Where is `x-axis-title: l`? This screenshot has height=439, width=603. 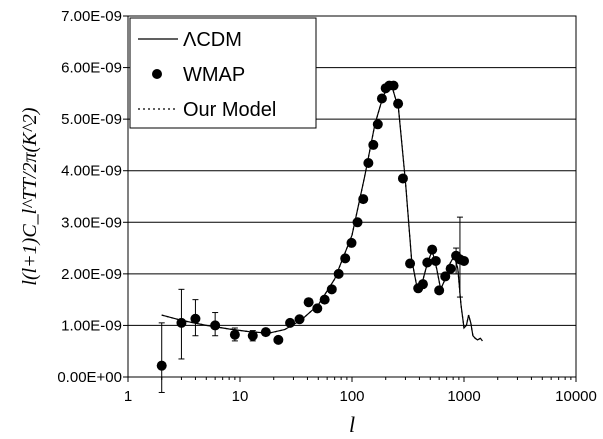 x-axis-title: l is located at coordinates (352, 424).